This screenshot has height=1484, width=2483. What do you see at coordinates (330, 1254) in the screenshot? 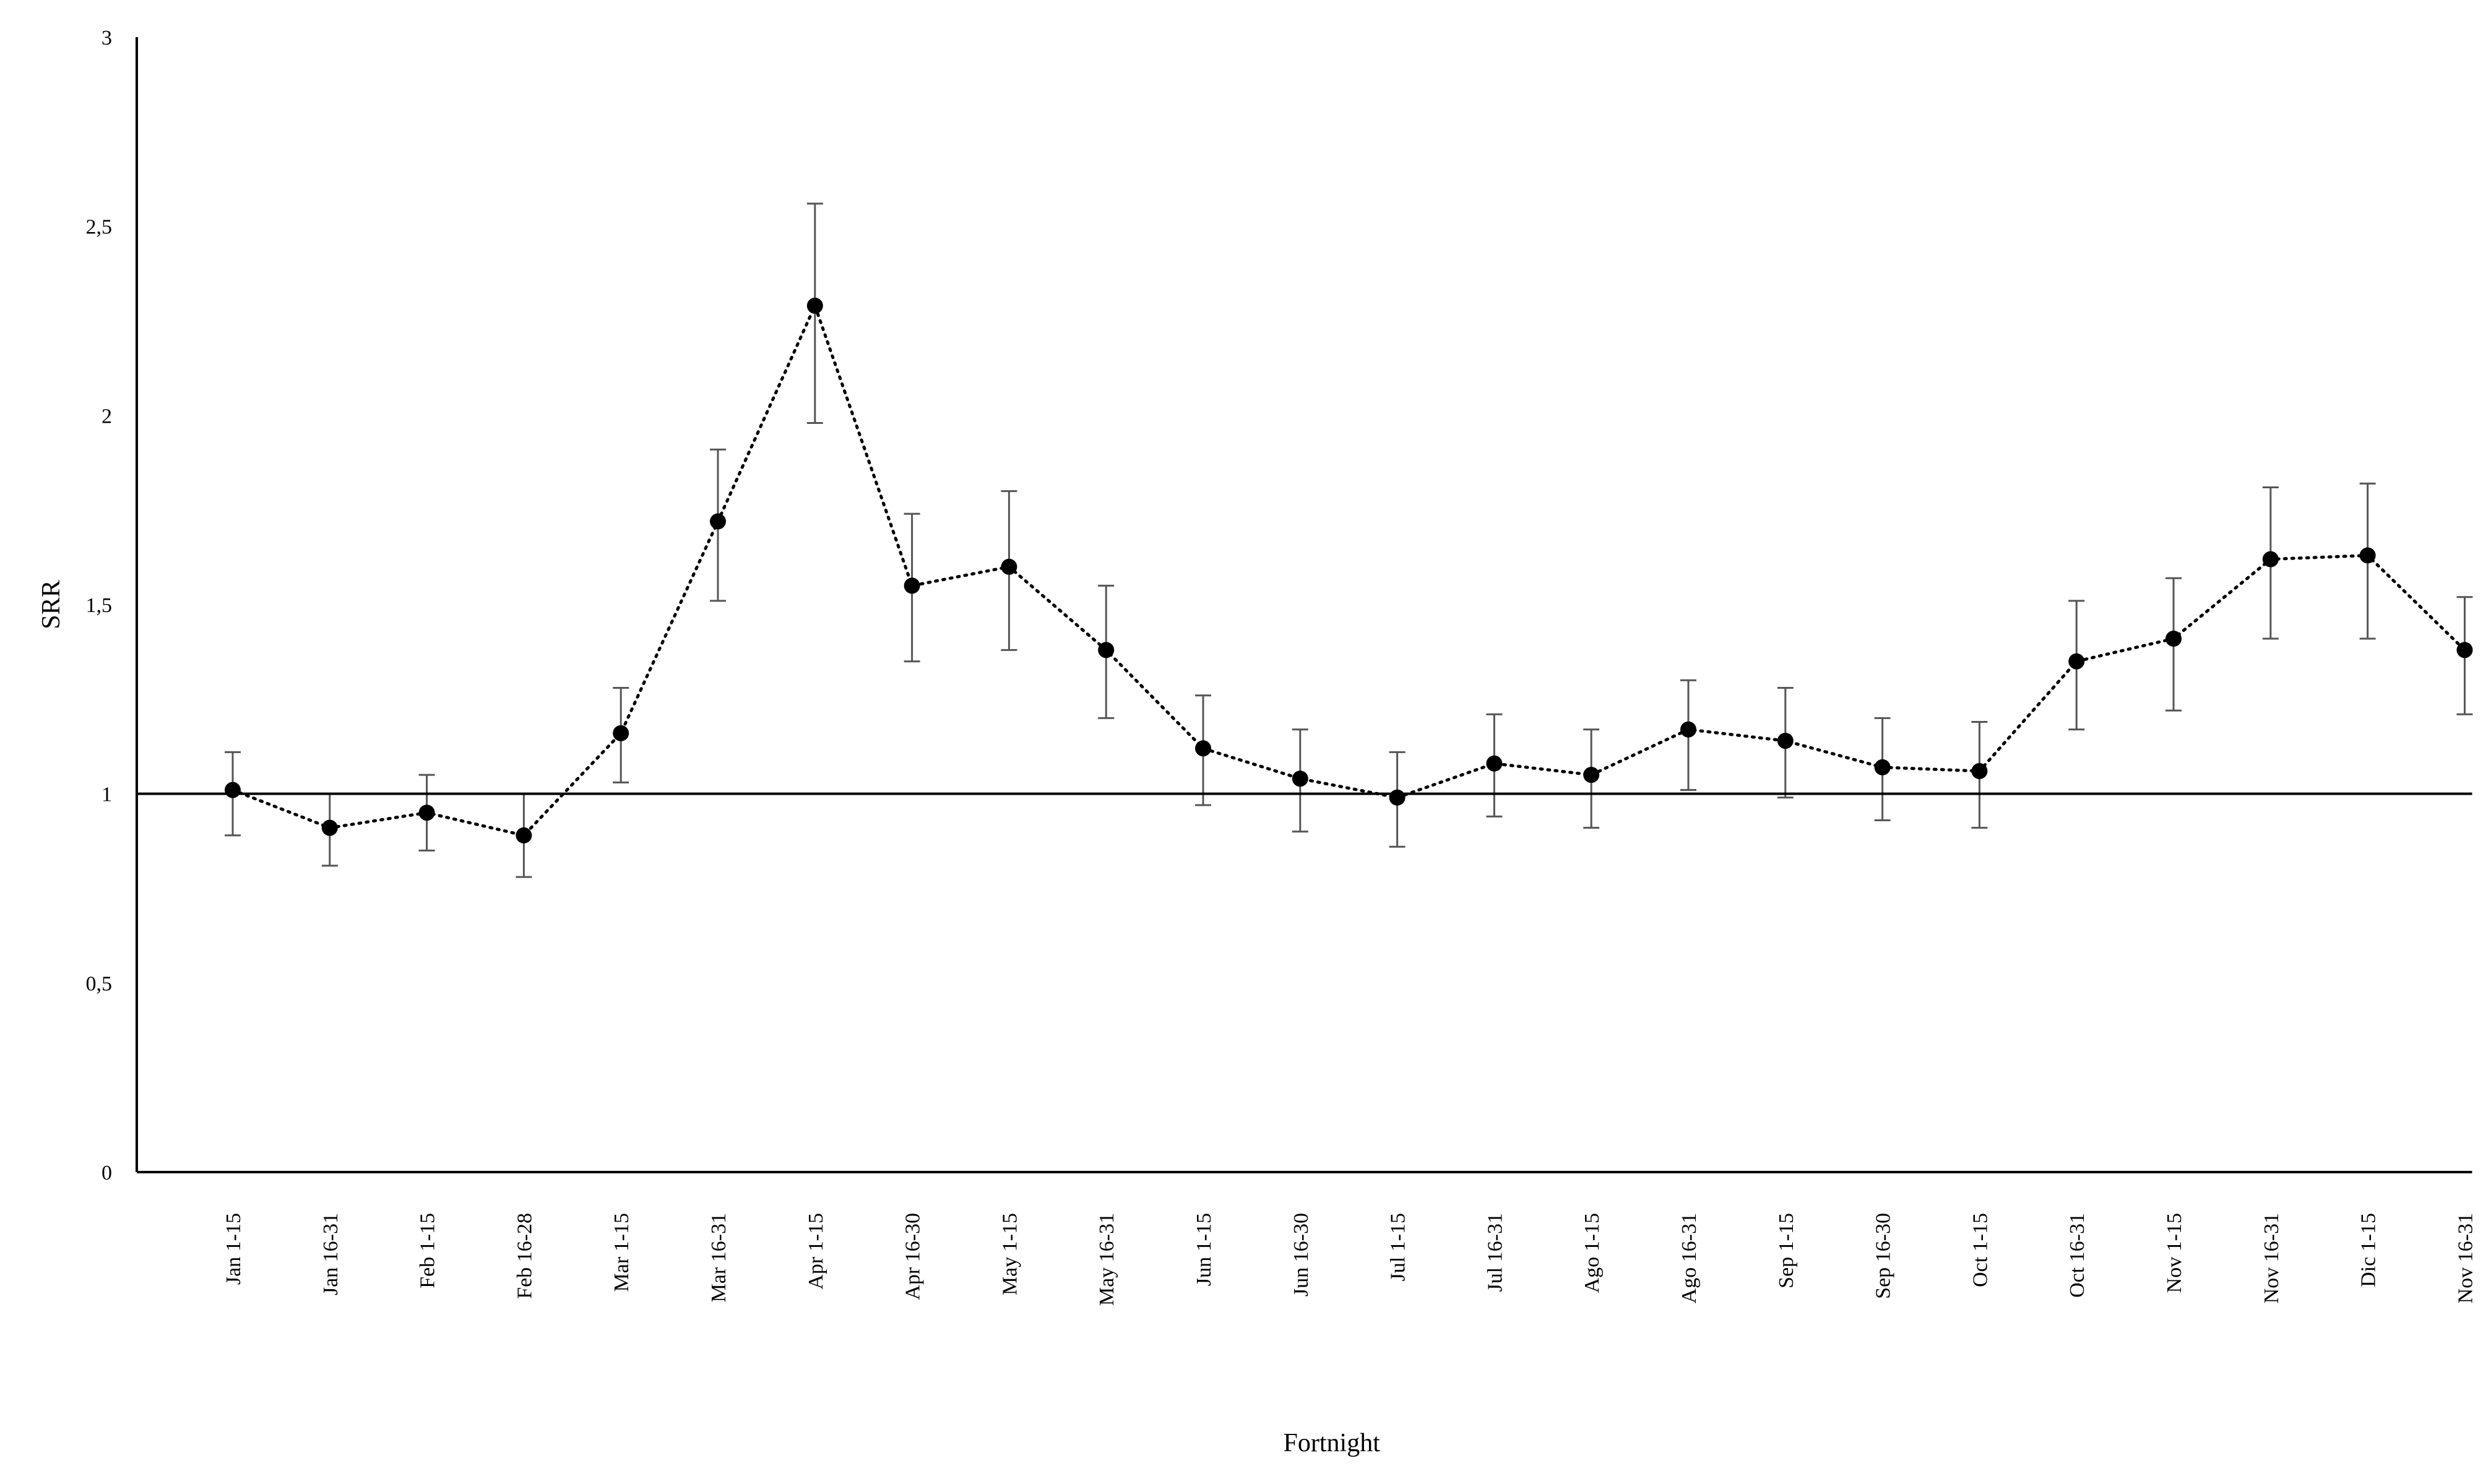
I see `x-tick-label: Jan 16-31` at bounding box center [330, 1254].